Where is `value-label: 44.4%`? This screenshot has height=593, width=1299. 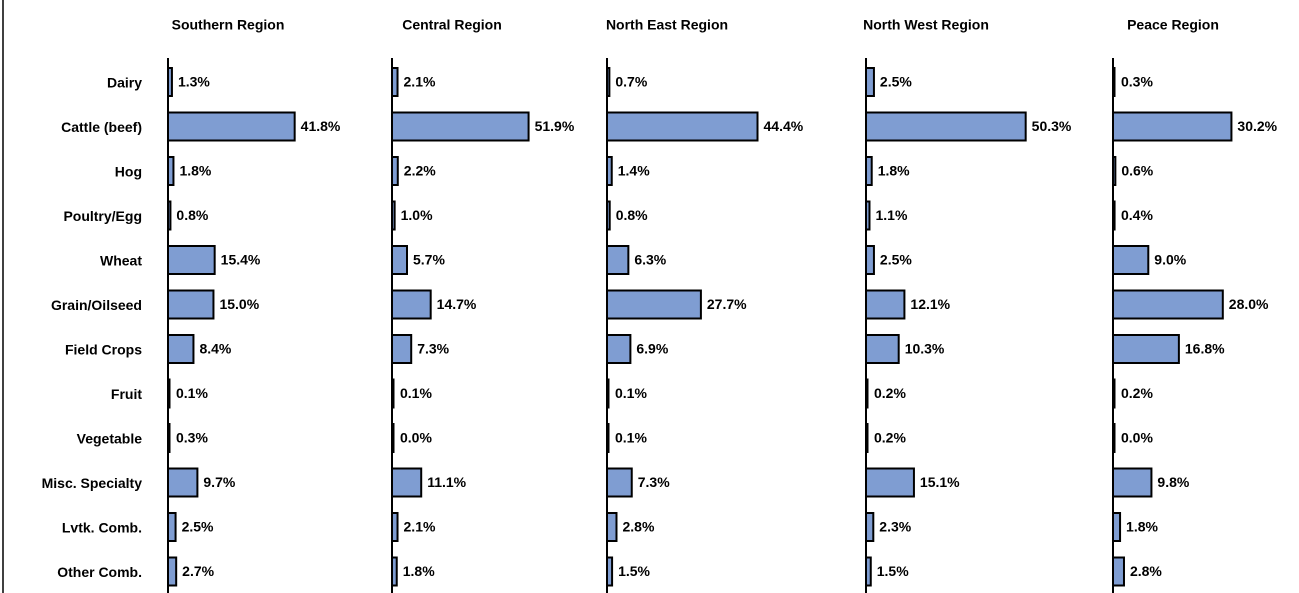 value-label: 44.4% is located at coordinates (784, 126).